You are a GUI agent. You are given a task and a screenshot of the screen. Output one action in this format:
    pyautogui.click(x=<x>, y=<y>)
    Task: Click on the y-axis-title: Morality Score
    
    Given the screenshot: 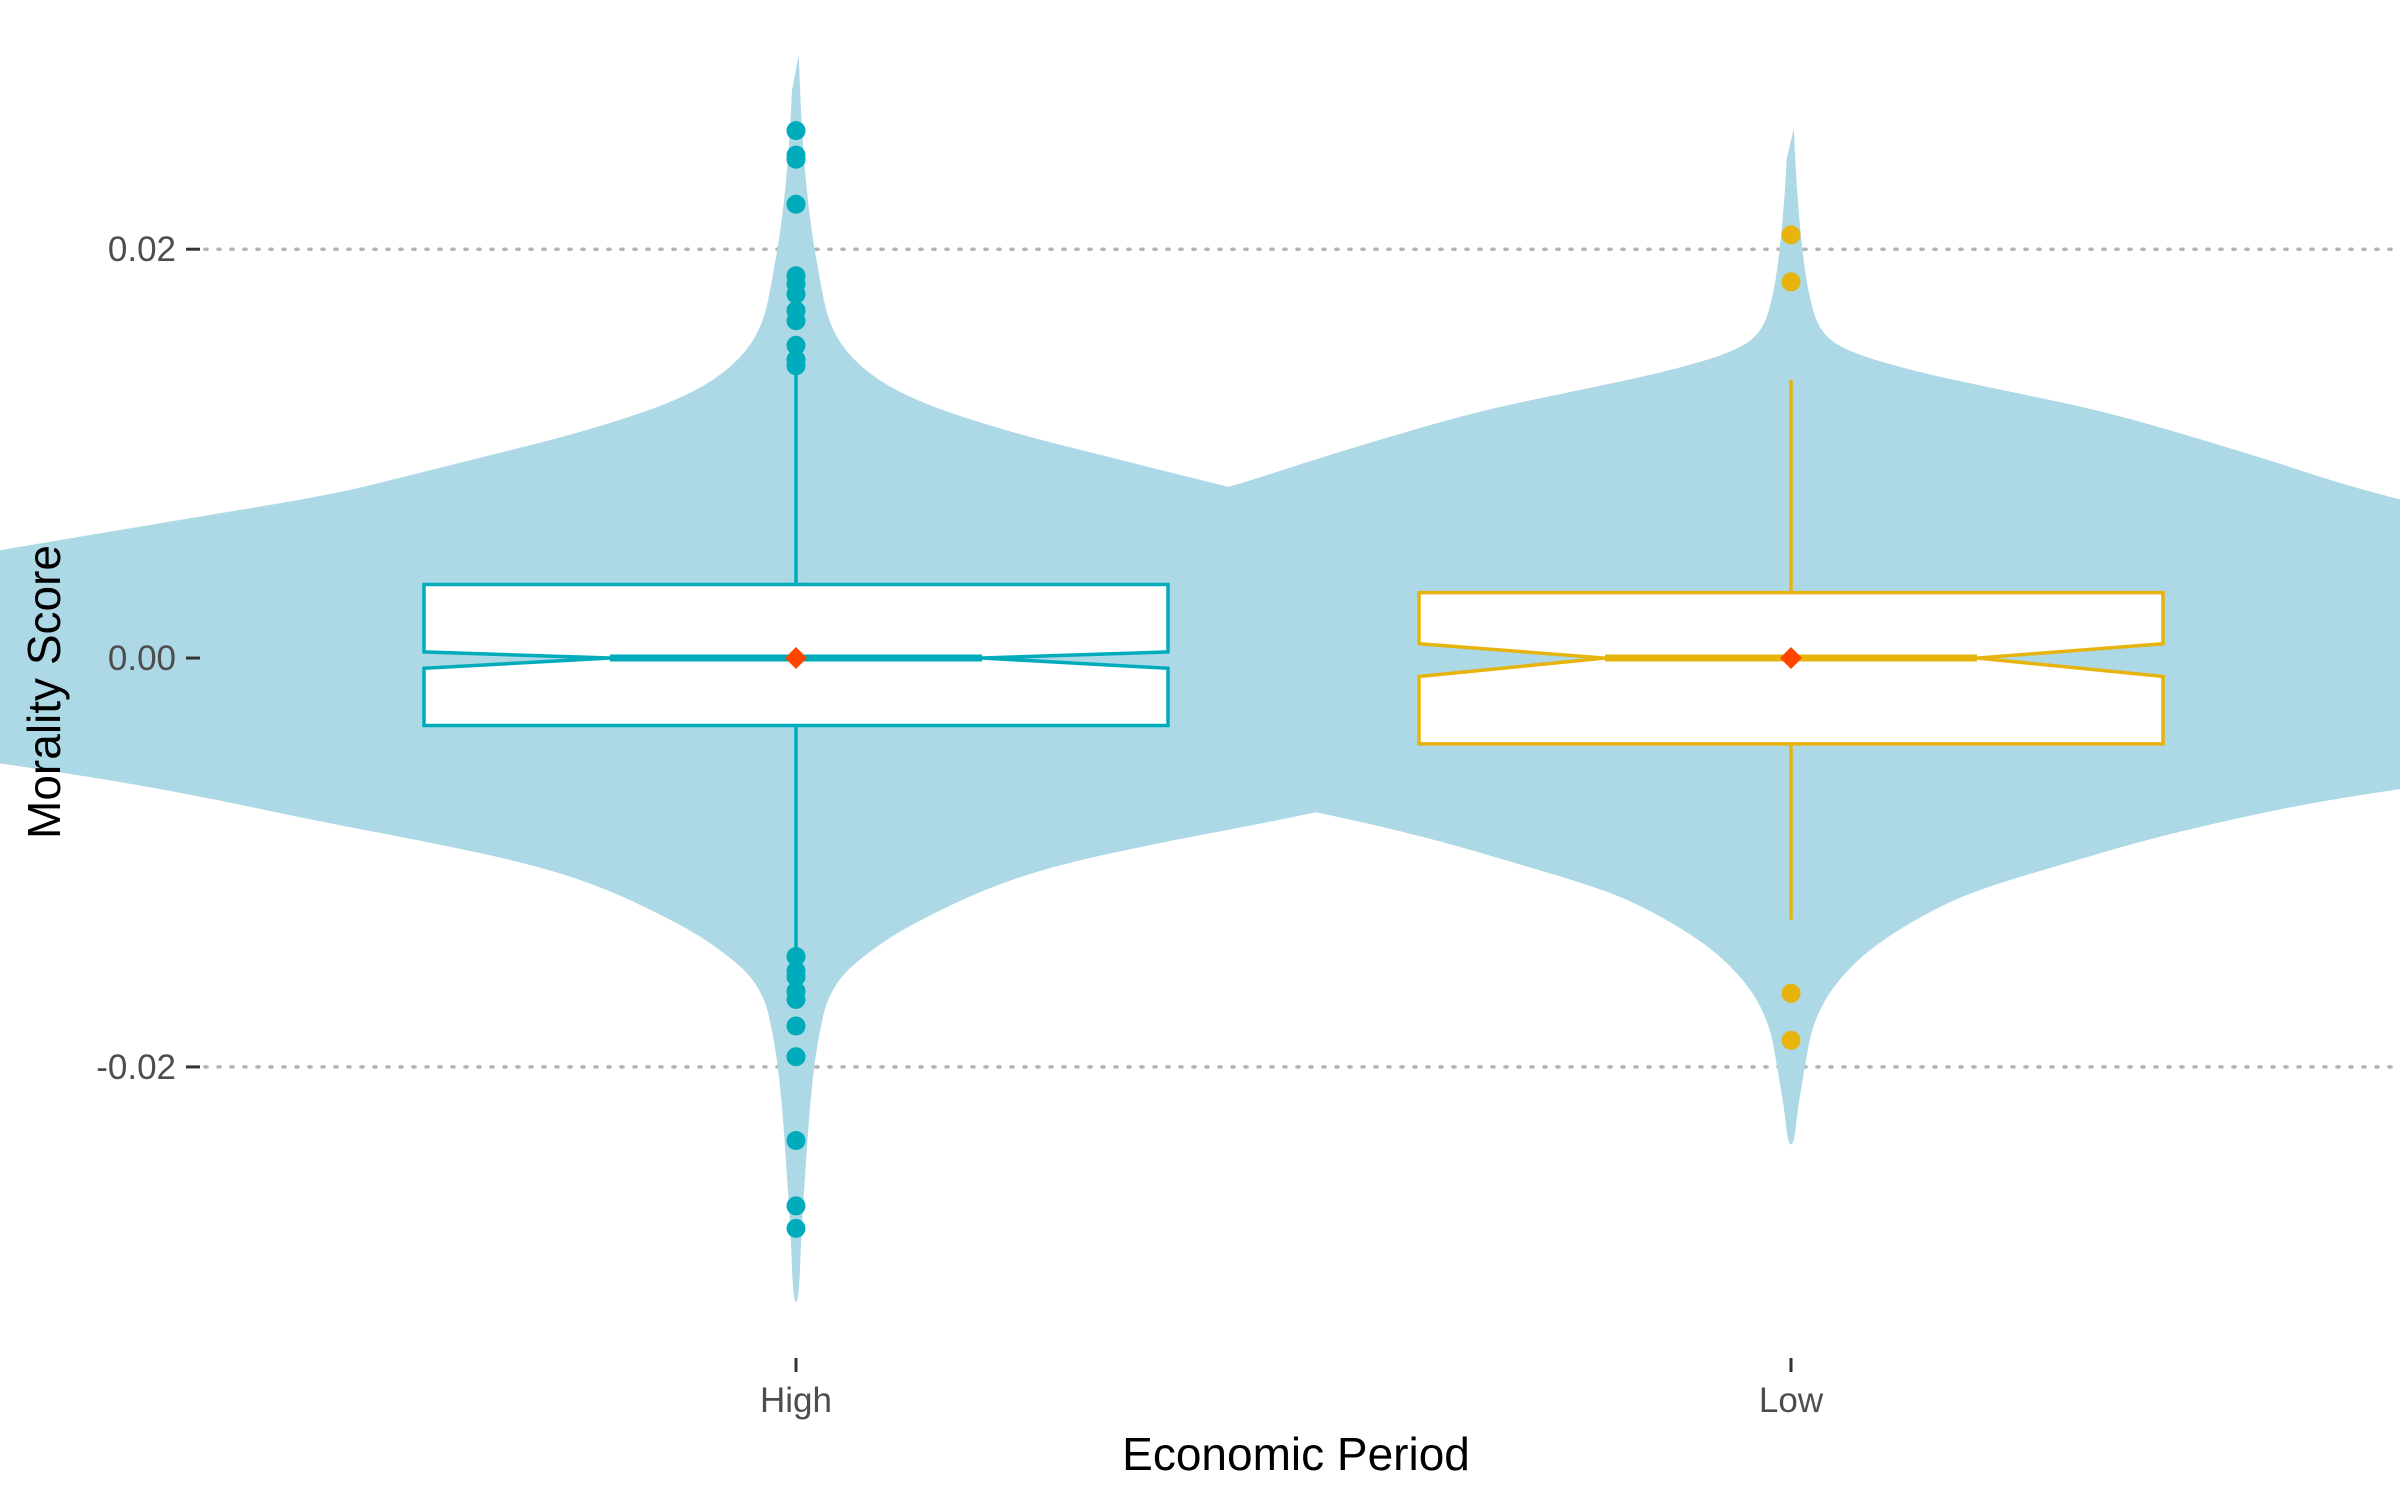 What is the action you would take?
    pyautogui.click(x=44, y=692)
    